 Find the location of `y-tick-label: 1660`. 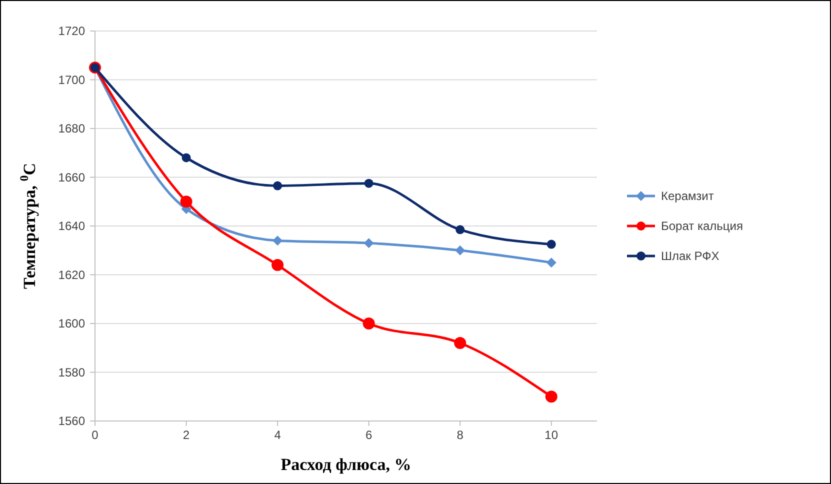

y-tick-label: 1660 is located at coordinates (72, 177).